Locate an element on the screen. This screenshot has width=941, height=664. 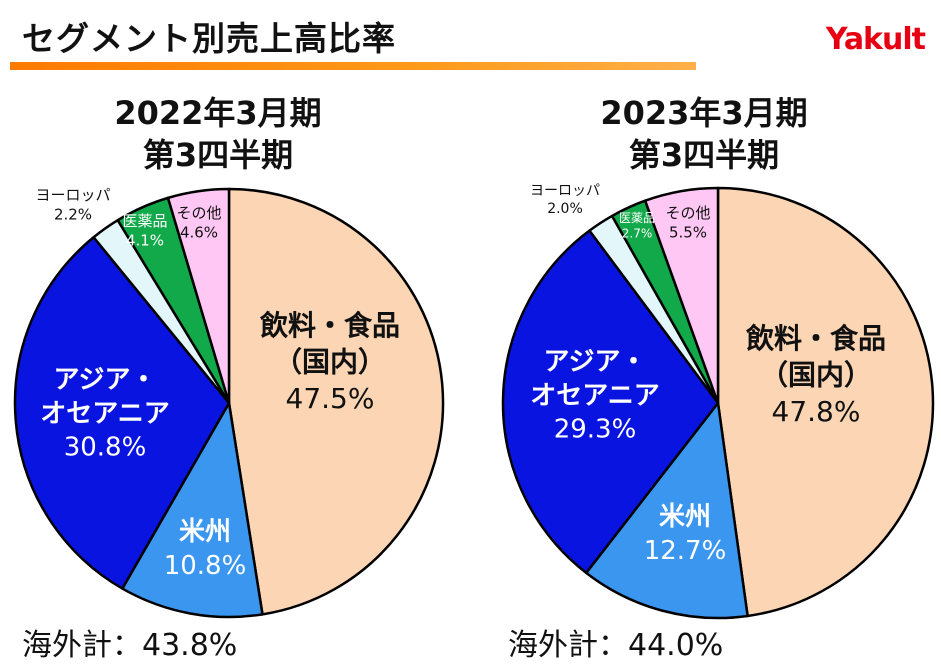
label-europe-2022: ヨーロッパ 2.2% is located at coordinates (72, 205).